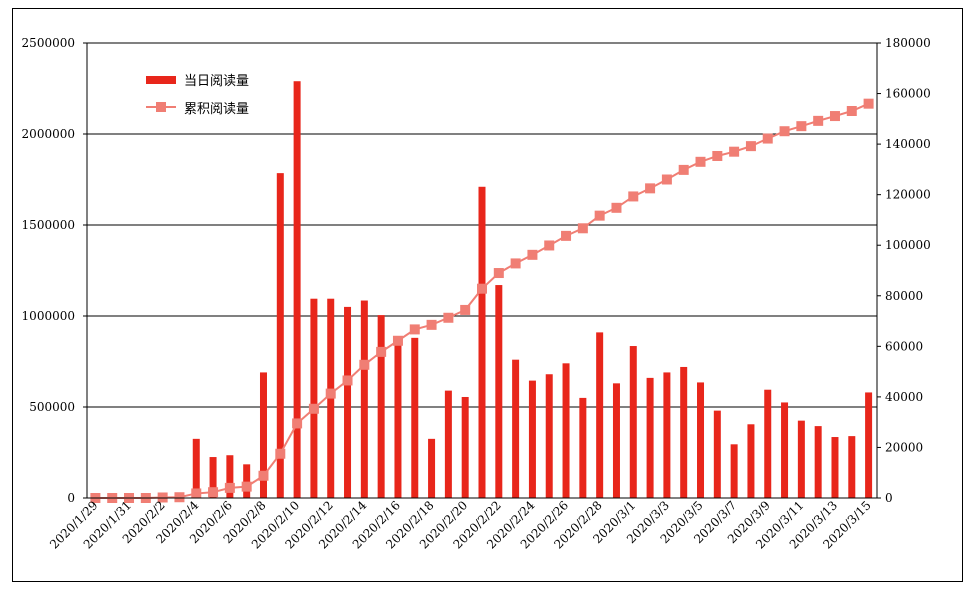 The width and height of the screenshot is (973, 592). I want to click on bar-2020/2/27, so click(583, 447).